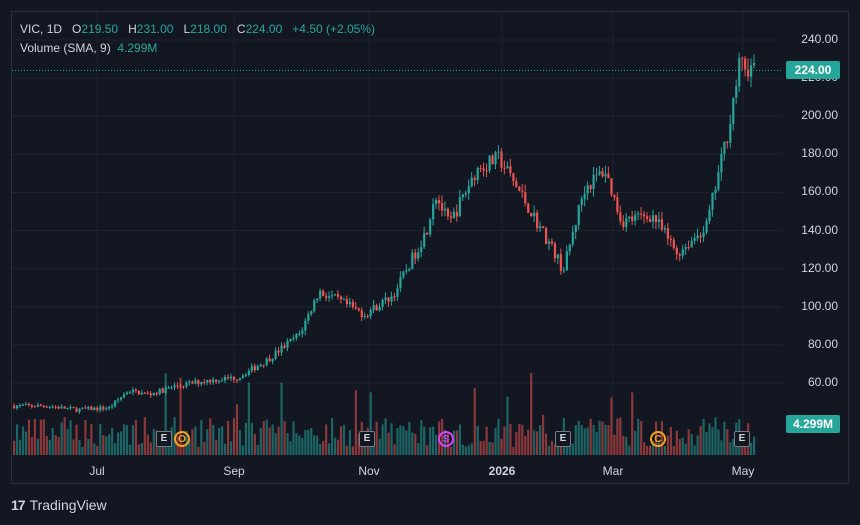 This screenshot has height=525, width=860. What do you see at coordinates (446, 439) in the screenshot?
I see `event-marker-s: S` at bounding box center [446, 439].